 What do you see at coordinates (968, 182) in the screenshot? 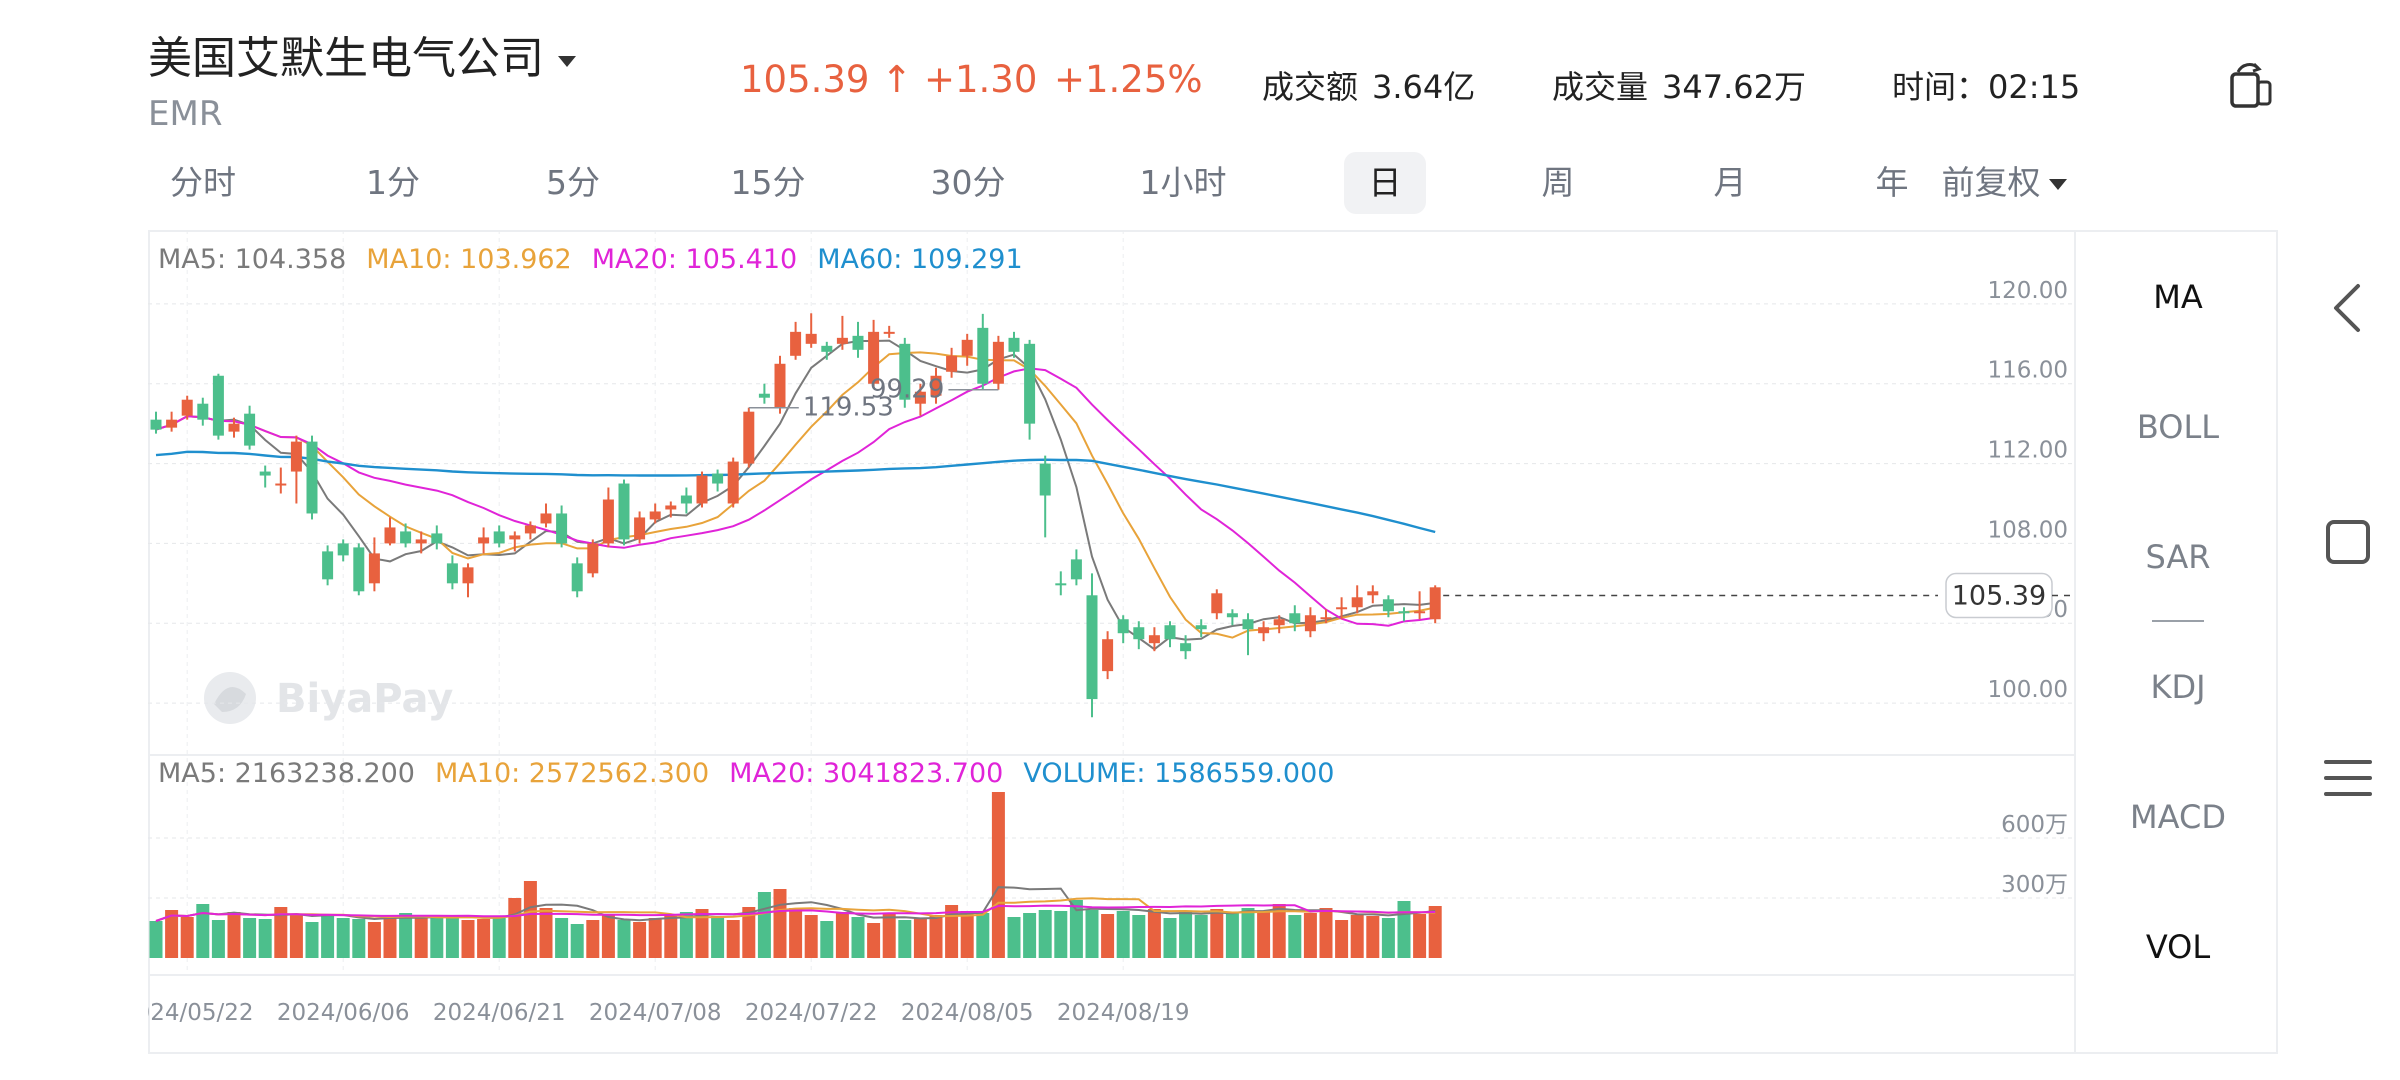
I see `period-tab-30min: 30分` at bounding box center [968, 182].